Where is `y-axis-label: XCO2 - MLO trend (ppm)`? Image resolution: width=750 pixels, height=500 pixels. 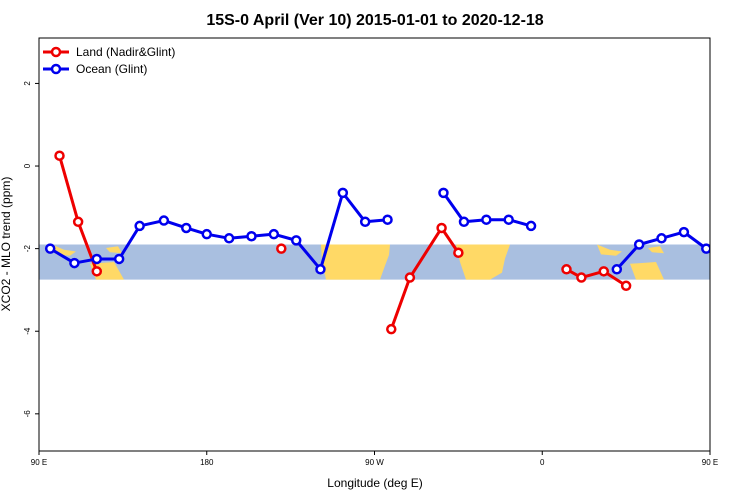
y-axis-label: XCO2 - MLO trend (ppm) is located at coordinates (6, 244).